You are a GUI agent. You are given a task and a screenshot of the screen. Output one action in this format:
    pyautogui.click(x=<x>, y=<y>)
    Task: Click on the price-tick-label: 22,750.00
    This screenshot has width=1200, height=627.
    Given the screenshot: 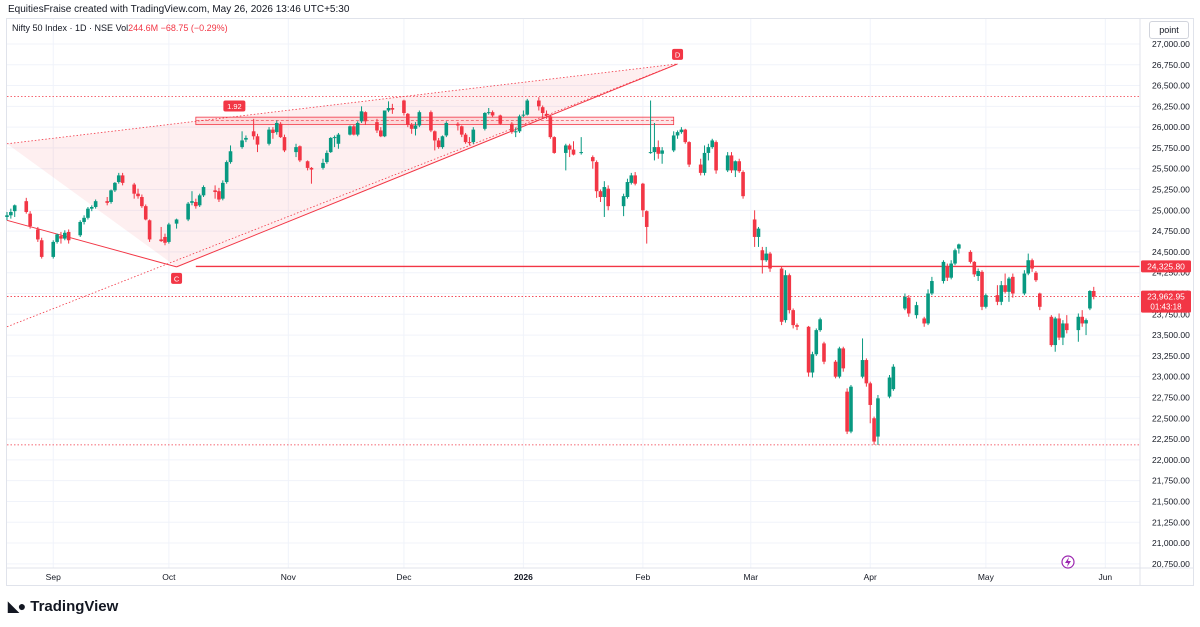 What is the action you would take?
    pyautogui.click(x=1171, y=397)
    